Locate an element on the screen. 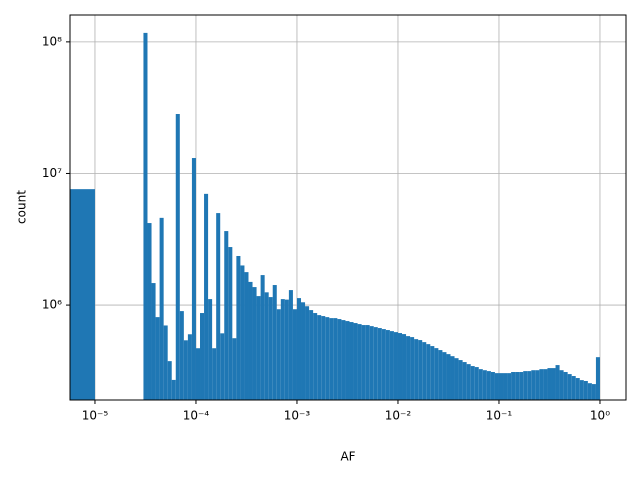 This screenshot has width=640, height=484. y-axis-label: count is located at coordinates (22, 207).